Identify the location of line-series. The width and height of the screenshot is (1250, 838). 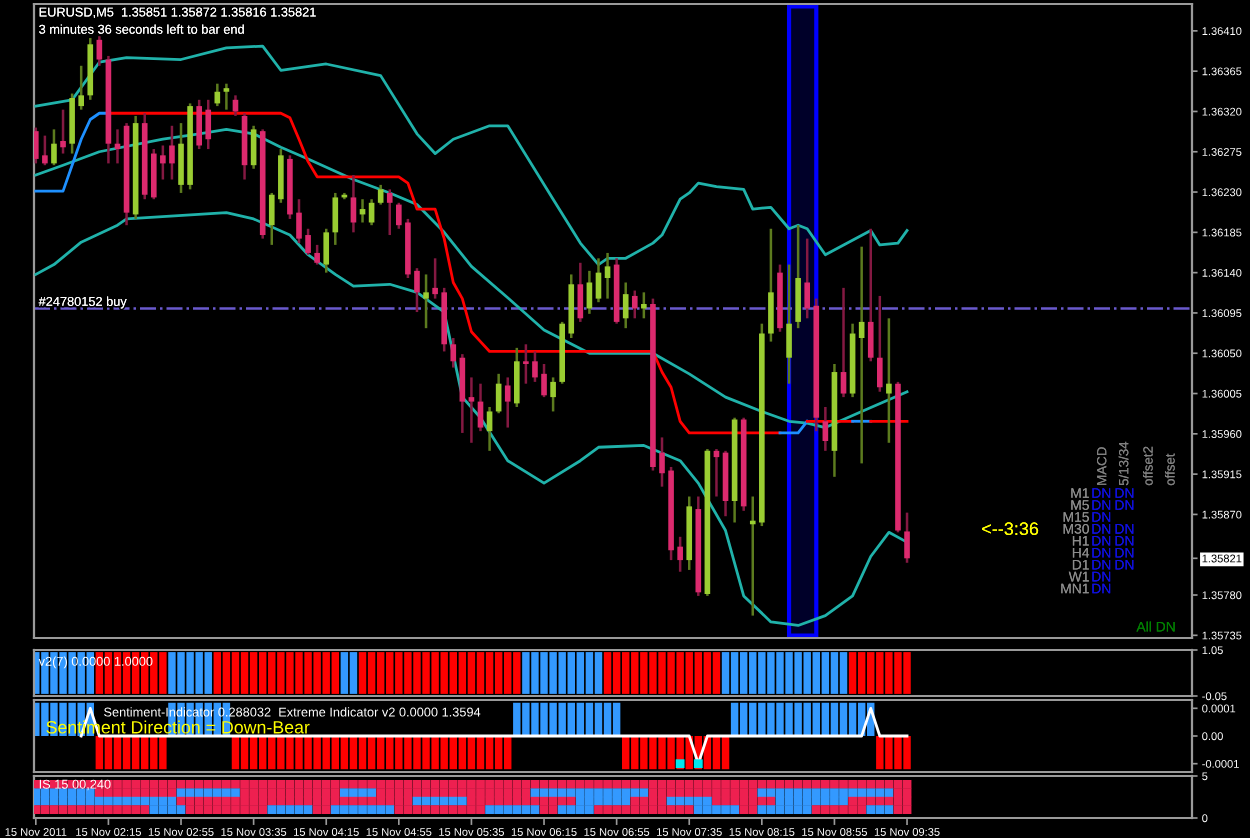
(72, 152).